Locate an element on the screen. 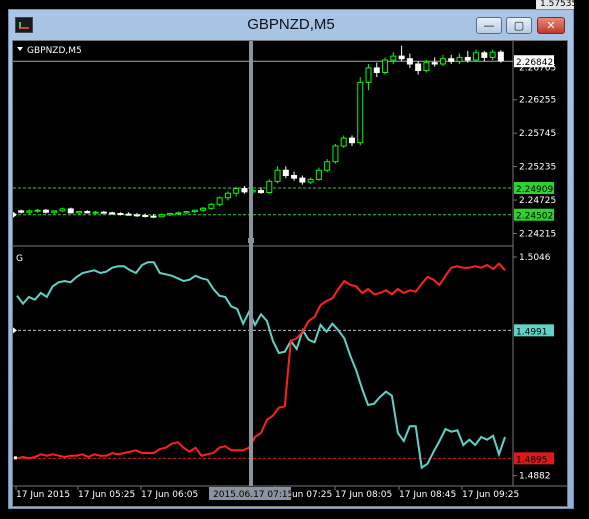  time-tick-label: 17 Jun 06:05 is located at coordinates (169, 495).